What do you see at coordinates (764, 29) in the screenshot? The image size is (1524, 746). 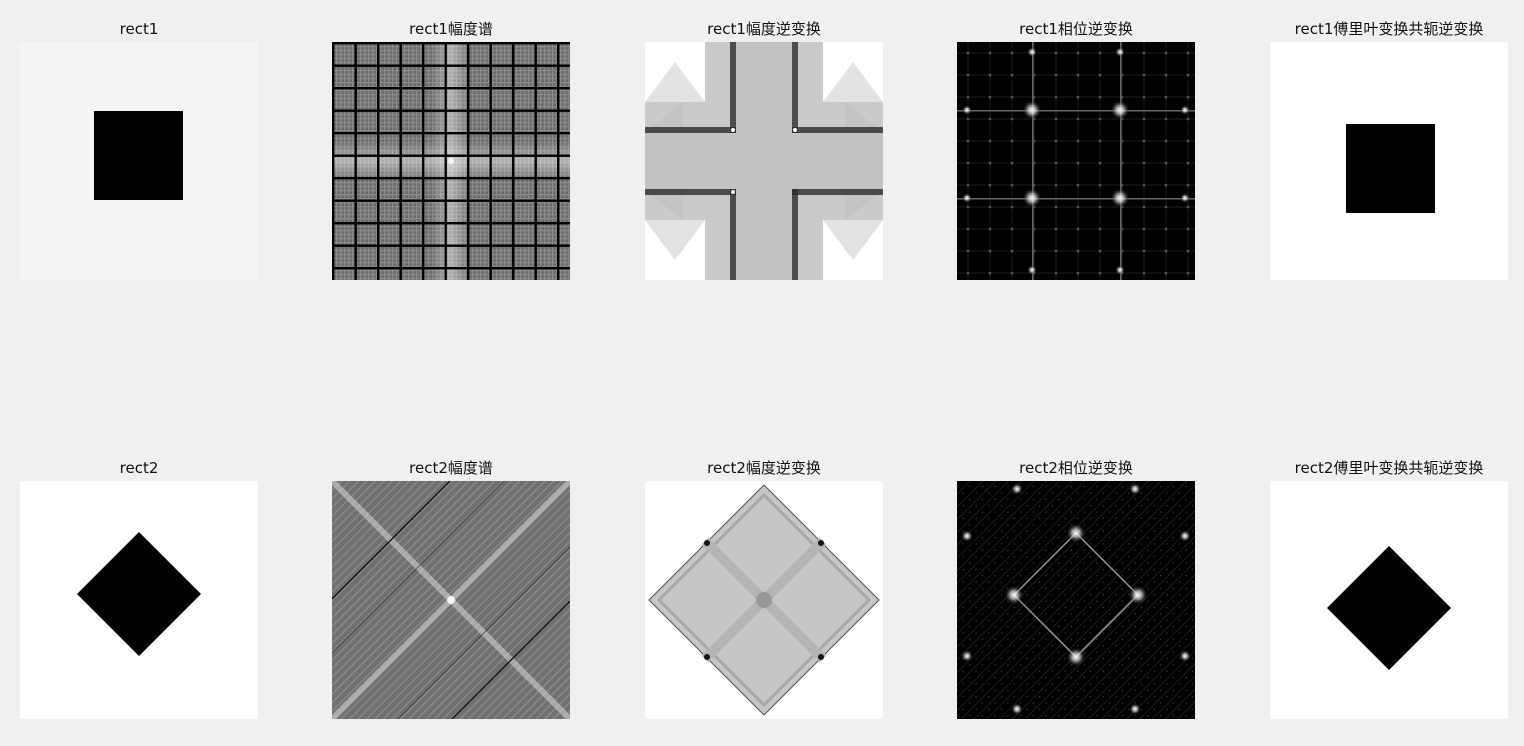 I see `panel-title: rect1幅度逆变换` at bounding box center [764, 29].